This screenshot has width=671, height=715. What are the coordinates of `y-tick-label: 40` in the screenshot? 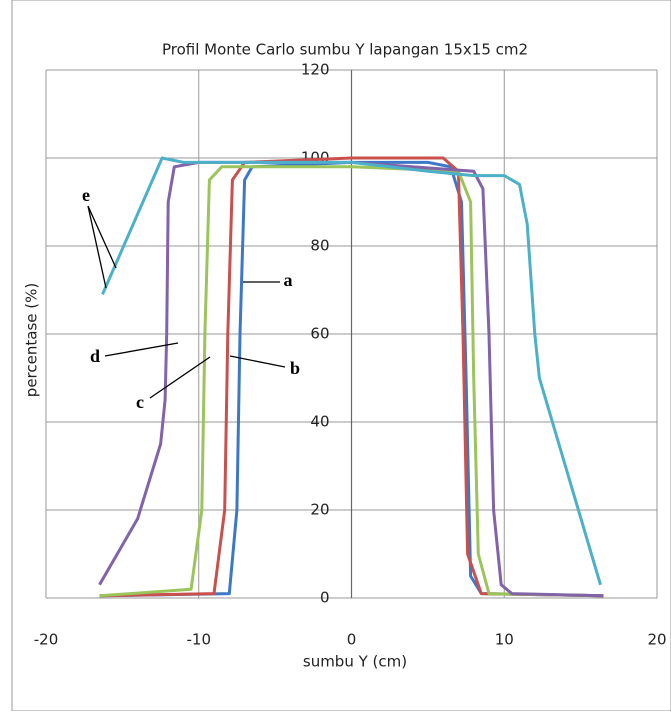 It's located at (319, 422).